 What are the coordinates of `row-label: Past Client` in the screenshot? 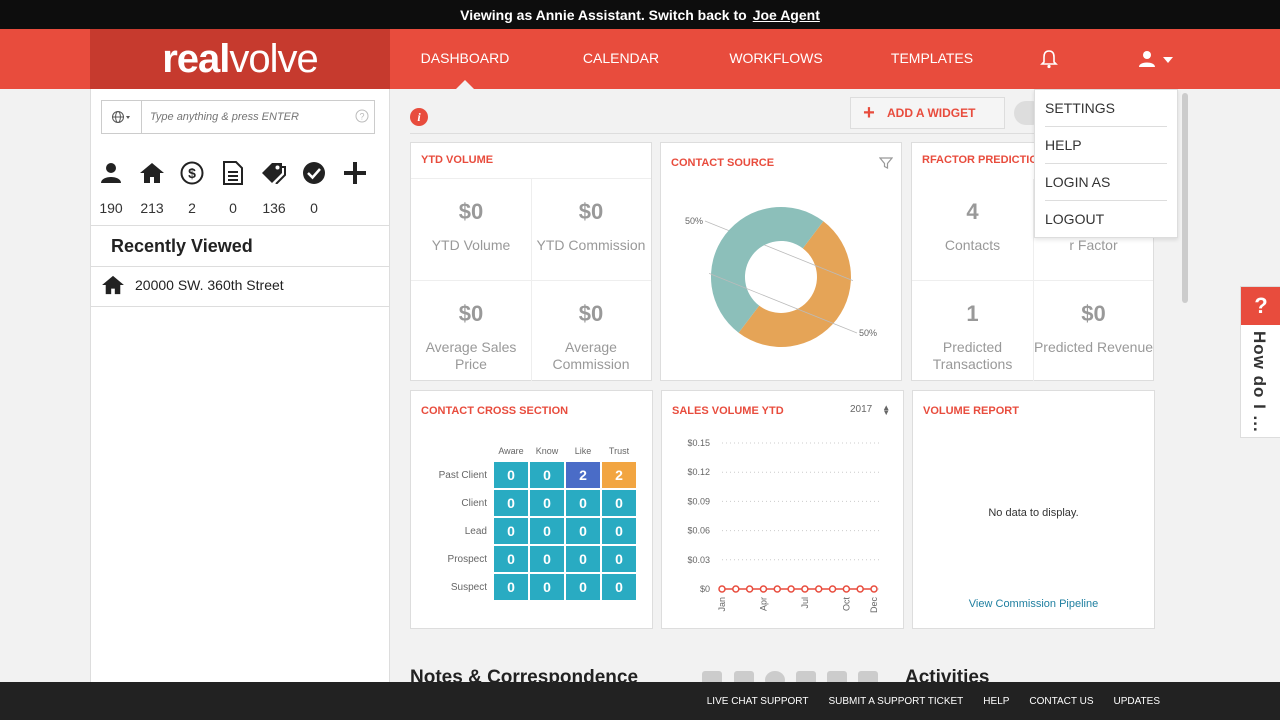 It's located at (462, 475).